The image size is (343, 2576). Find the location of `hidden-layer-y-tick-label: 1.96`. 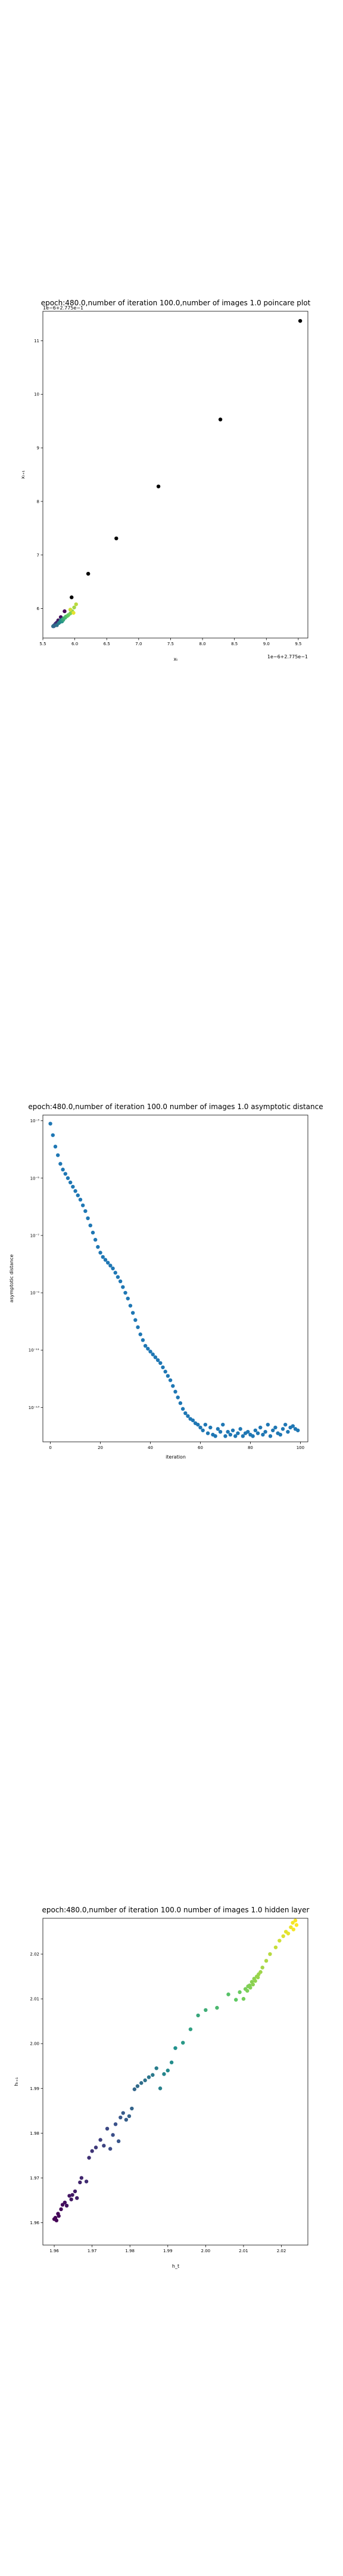

hidden-layer-y-tick-label: 1.96 is located at coordinates (35, 2223).